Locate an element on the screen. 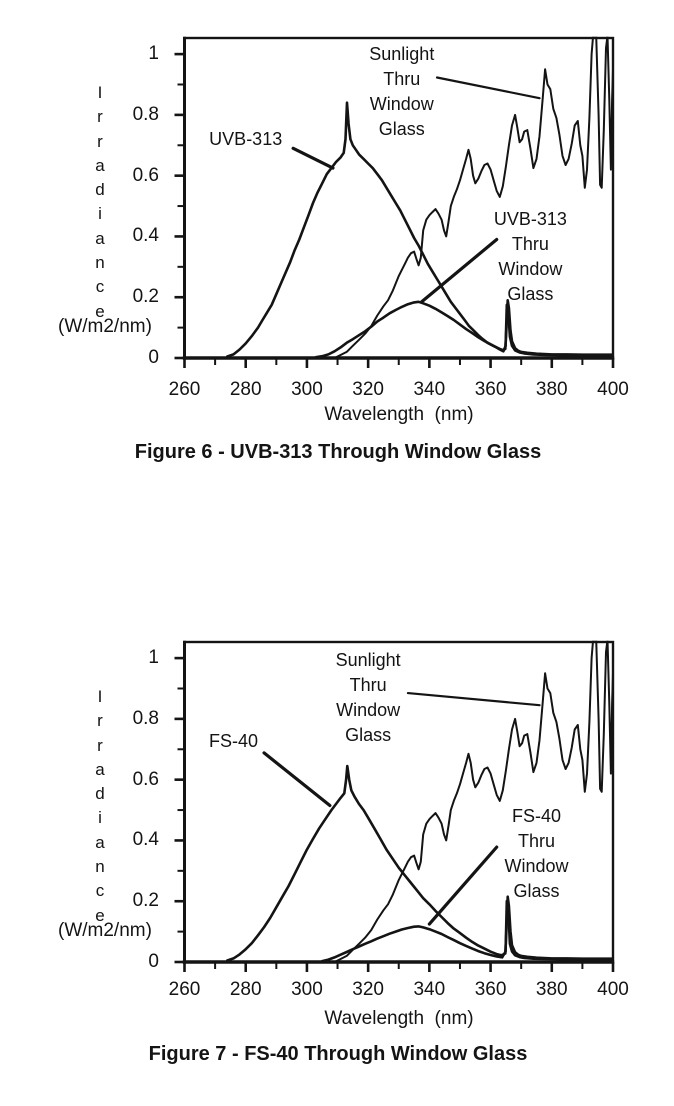 The image size is (674, 1106). figure-7-caption: Figure 7 - FS-40 Through Window Glass is located at coordinates (338, 1054).